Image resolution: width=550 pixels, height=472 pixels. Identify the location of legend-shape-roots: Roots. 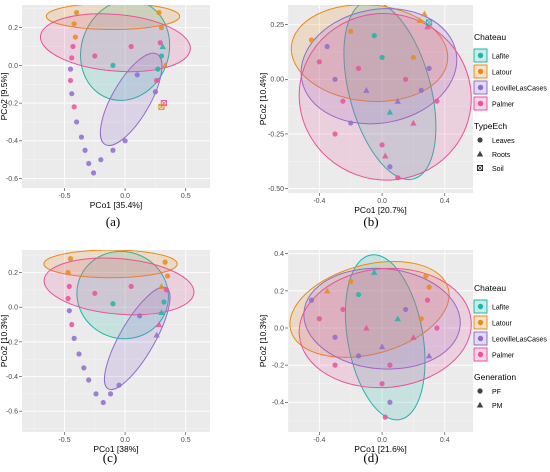
(493, 154).